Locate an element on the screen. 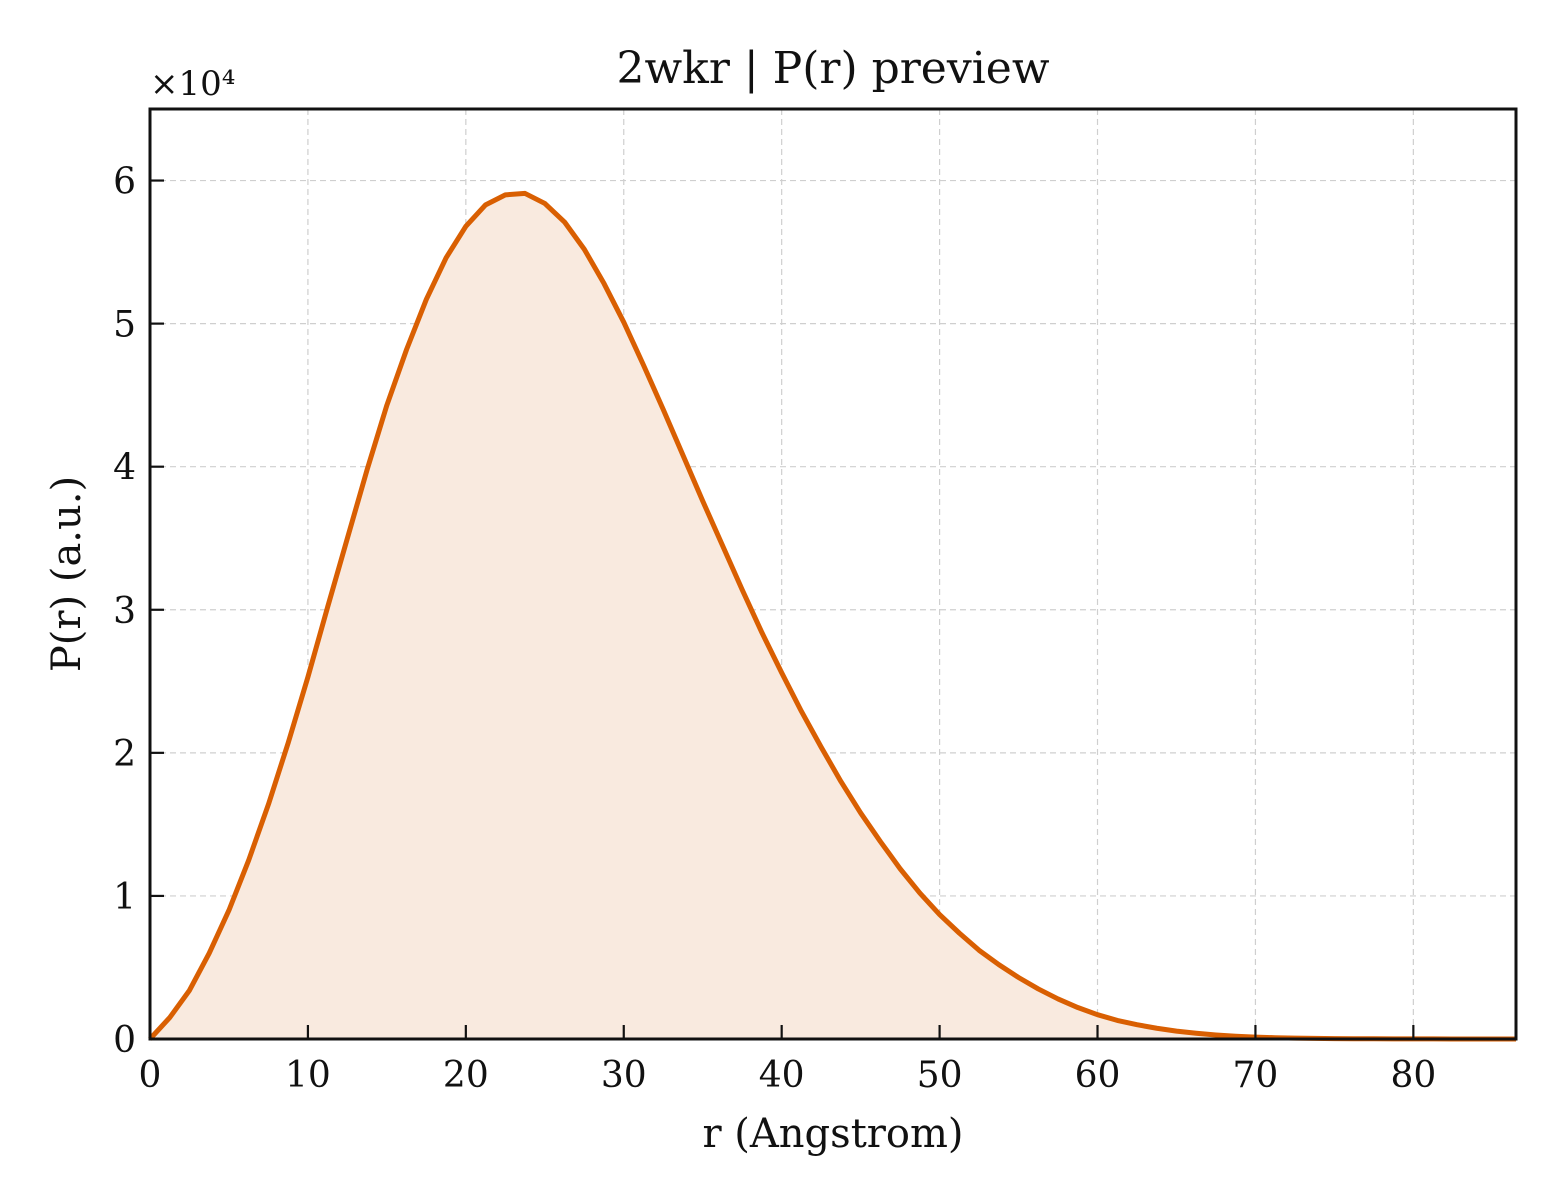  y-tick-label: 5 is located at coordinates (124, 325).